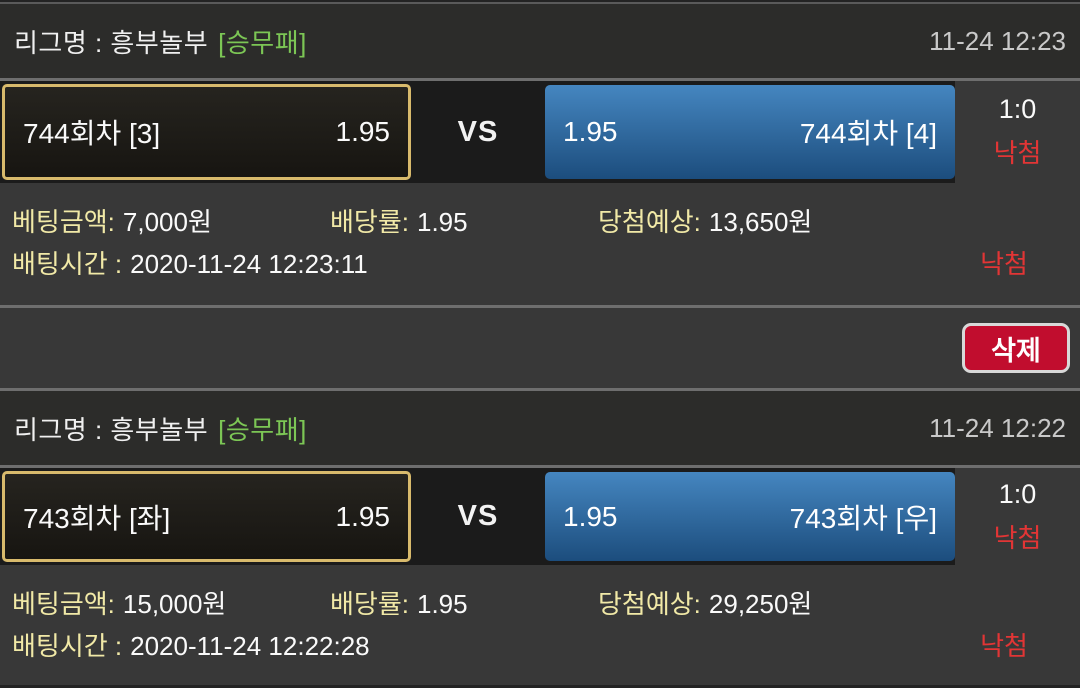  Describe the element at coordinates (833, 604) in the screenshot. I see `expected-win: 당첨예상: 29,250원` at that location.